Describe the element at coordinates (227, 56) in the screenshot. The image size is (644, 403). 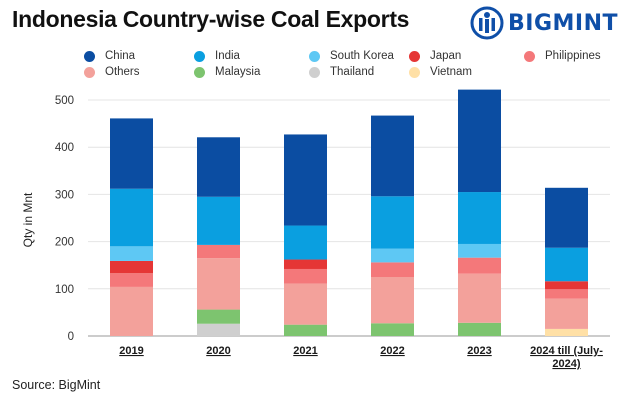
I see `legend-label: India` at that location.